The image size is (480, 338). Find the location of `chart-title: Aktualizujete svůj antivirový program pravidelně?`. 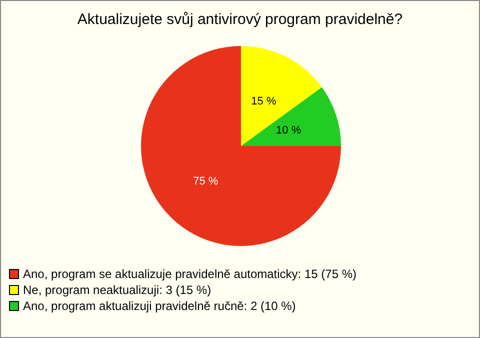

chart-title: Aktualizujete svůj antivirový program pravidelně? is located at coordinates (240, 19).